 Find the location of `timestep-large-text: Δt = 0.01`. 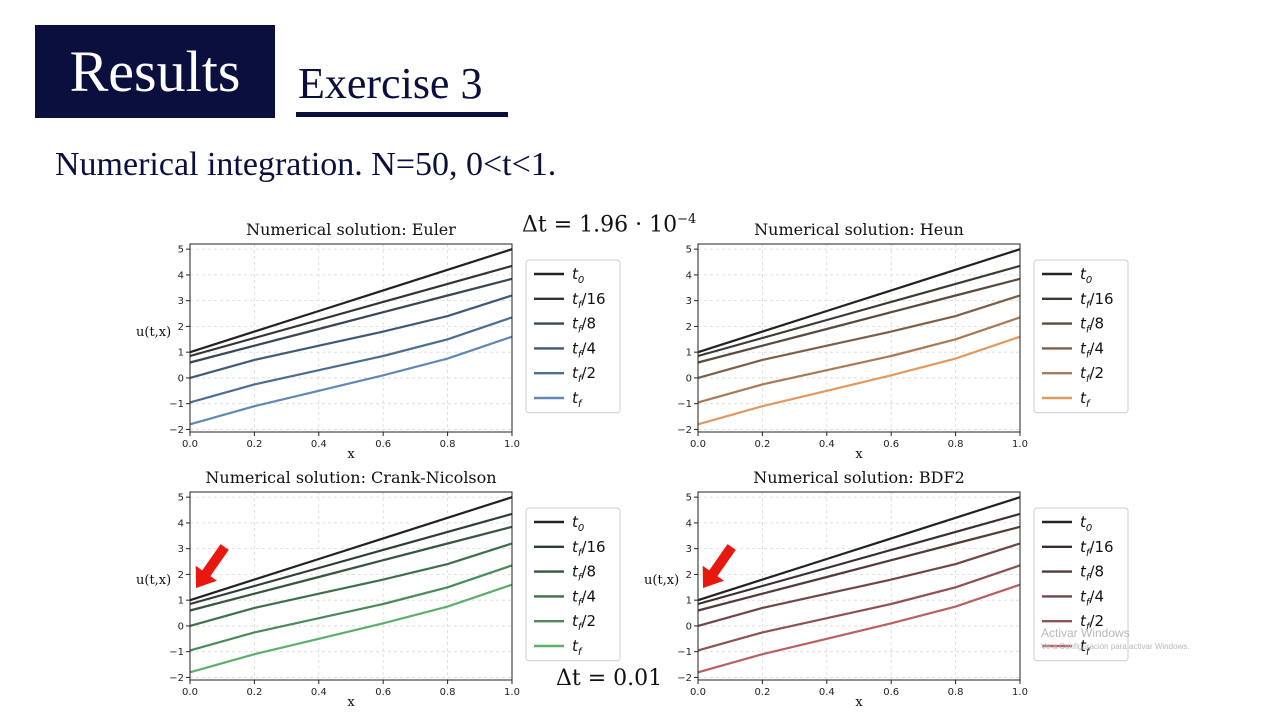

timestep-large-text: Δt = 0.01 is located at coordinates (609, 678).